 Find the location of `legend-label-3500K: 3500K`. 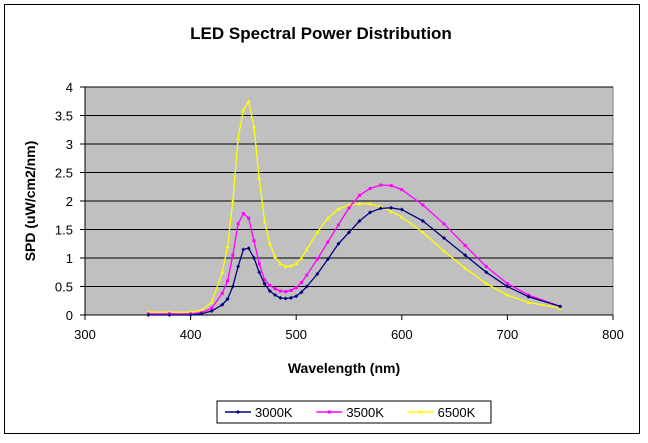

legend-label-3500K: 3500K is located at coordinates (365, 412).